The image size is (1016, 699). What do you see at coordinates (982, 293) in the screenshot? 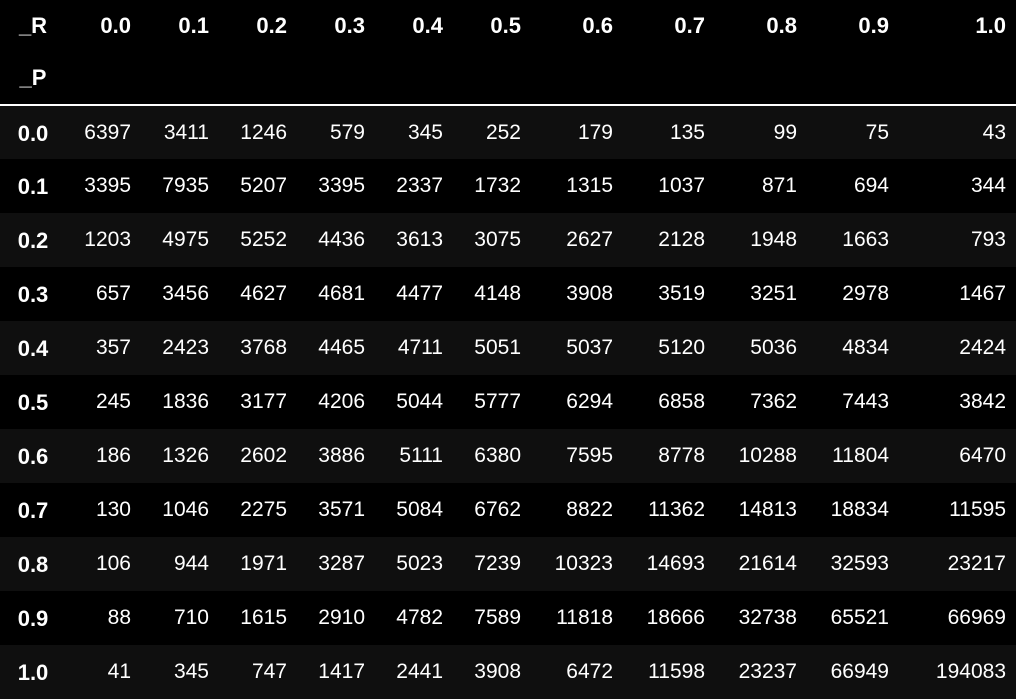
I see `table-cell: 1467` at bounding box center [982, 293].